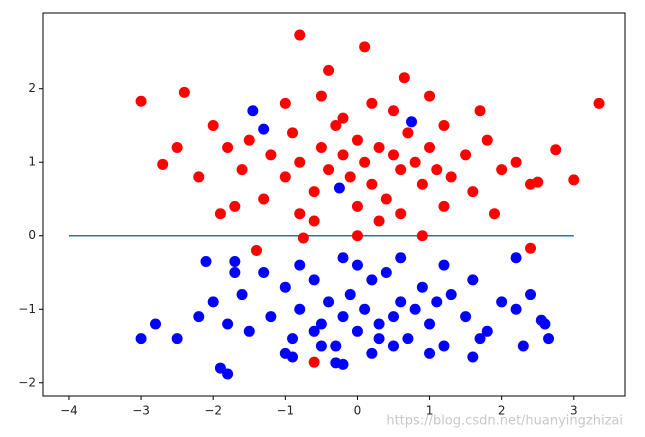 The image size is (645, 437). I want to click on x-tick-label: 0, so click(358, 411).